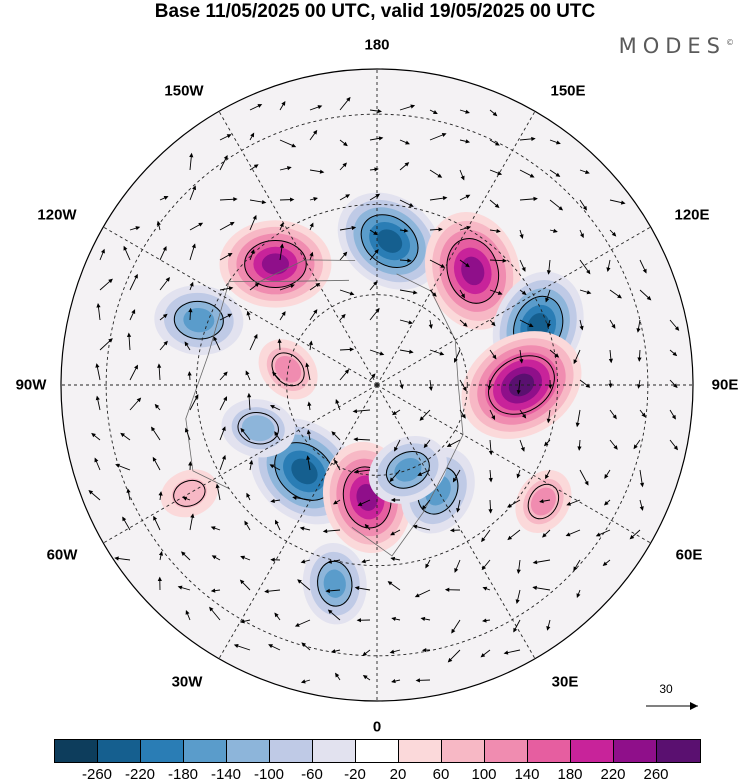  I want to click on modes-logo: MODES©, so click(676, 46).